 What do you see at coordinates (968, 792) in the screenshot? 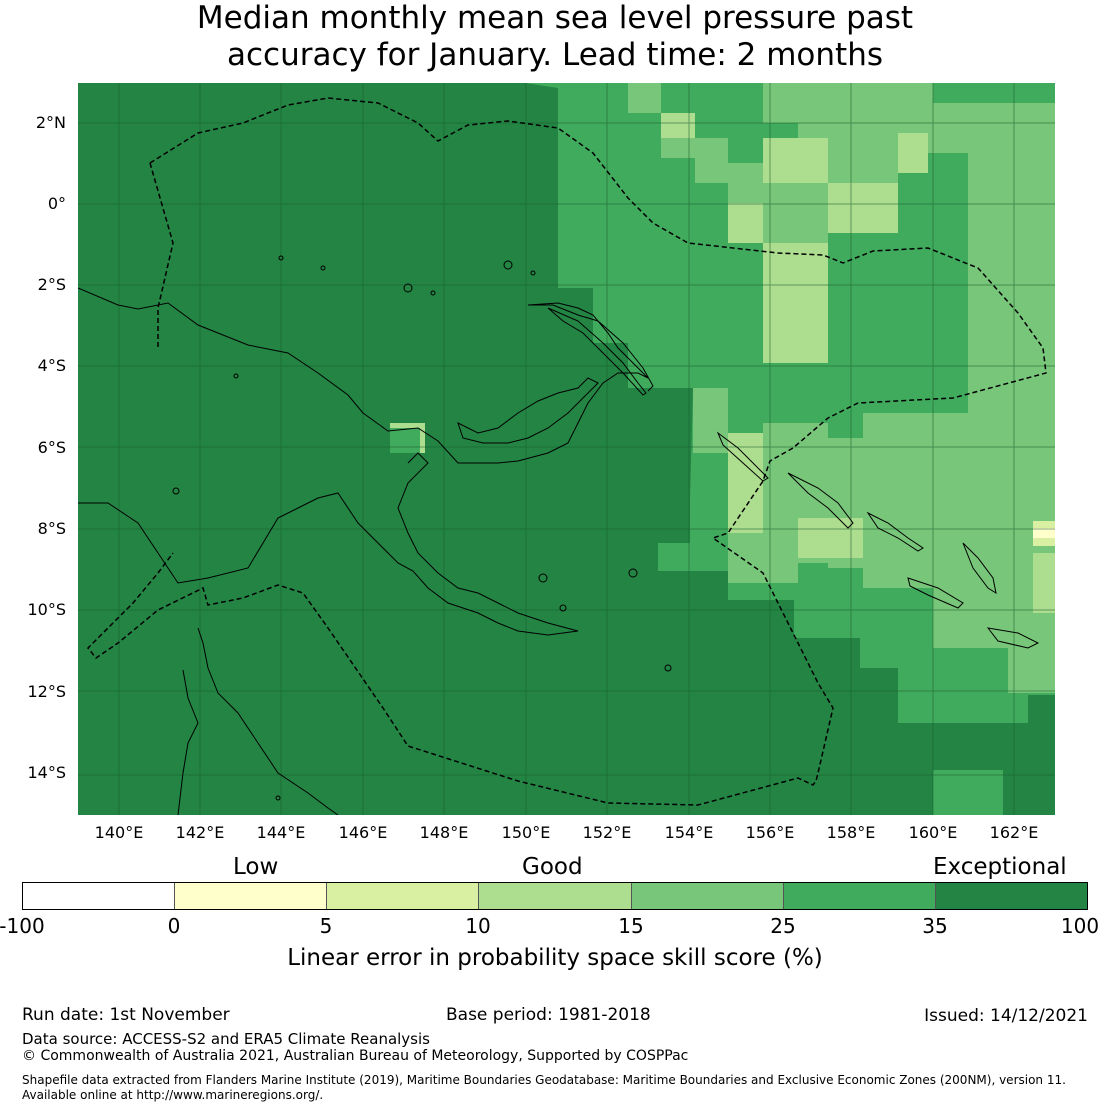
I see `region-very-good-se` at bounding box center [968, 792].